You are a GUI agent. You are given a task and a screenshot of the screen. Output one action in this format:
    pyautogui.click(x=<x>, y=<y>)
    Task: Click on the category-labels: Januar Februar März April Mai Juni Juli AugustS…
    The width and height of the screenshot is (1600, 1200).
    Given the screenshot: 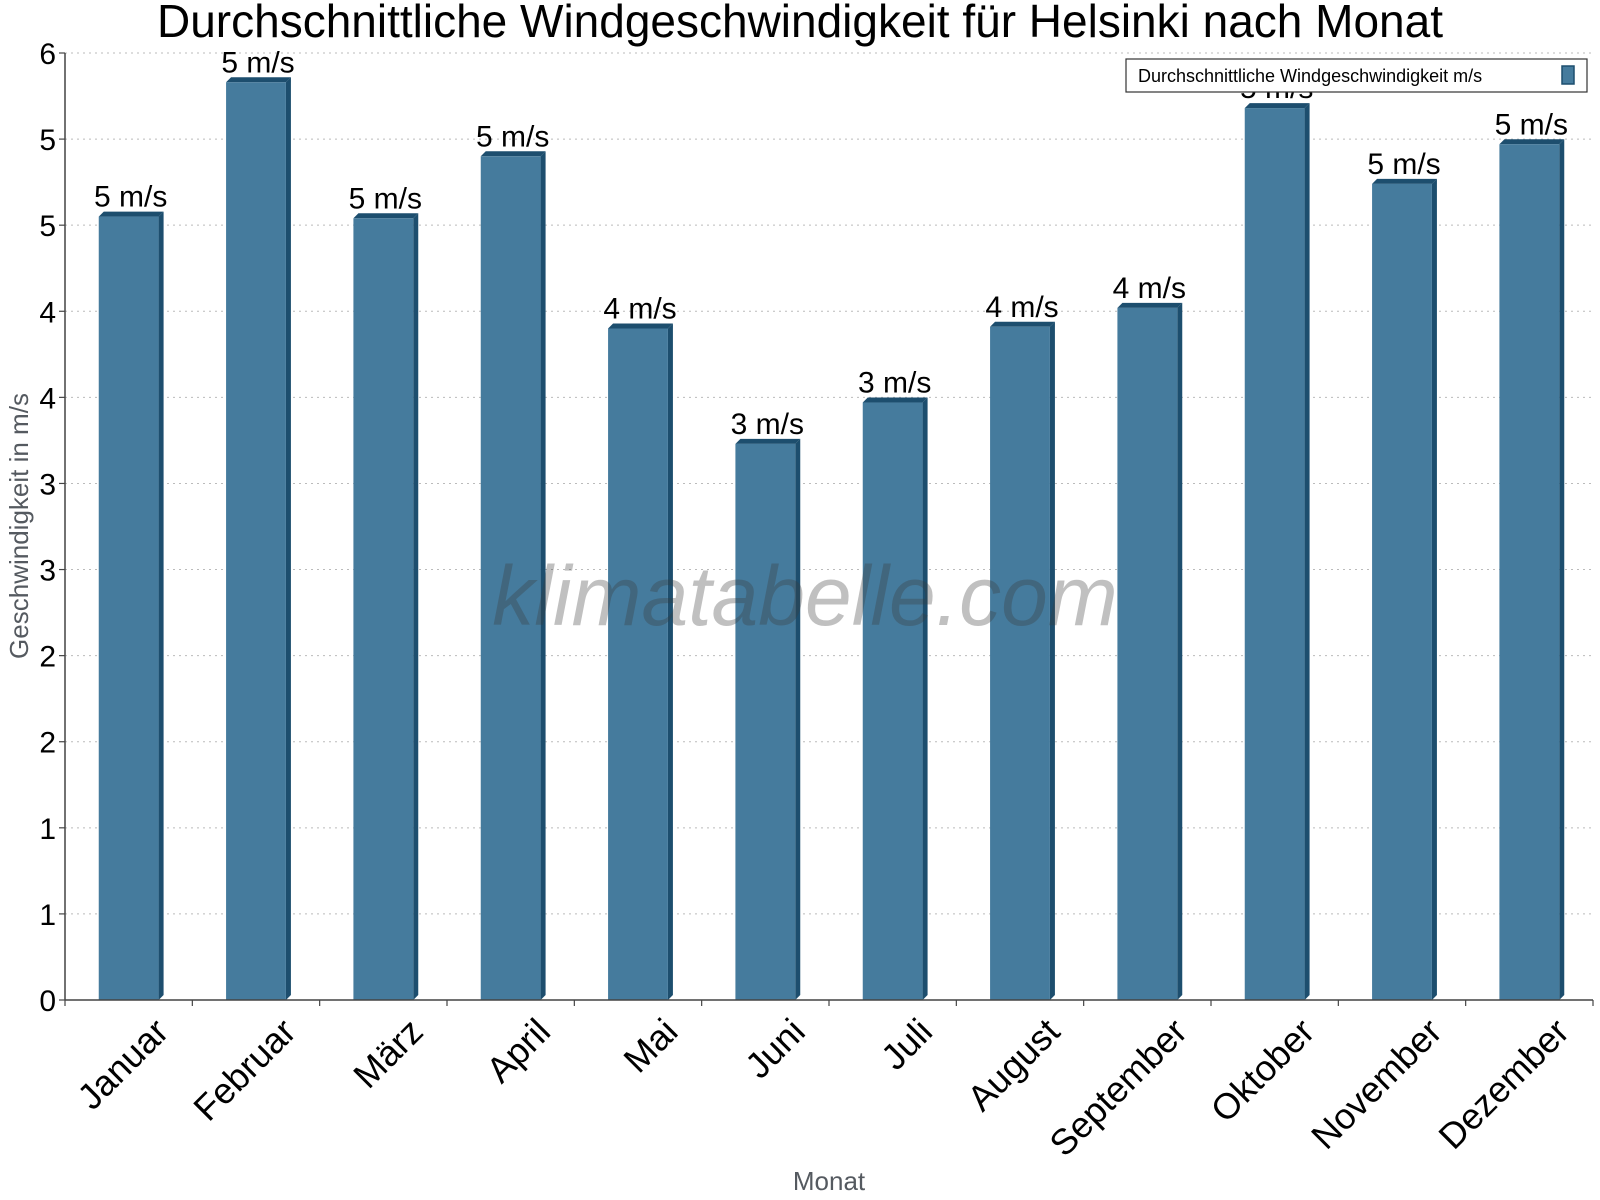 What is the action you would take?
    pyautogui.click(x=823, y=1087)
    